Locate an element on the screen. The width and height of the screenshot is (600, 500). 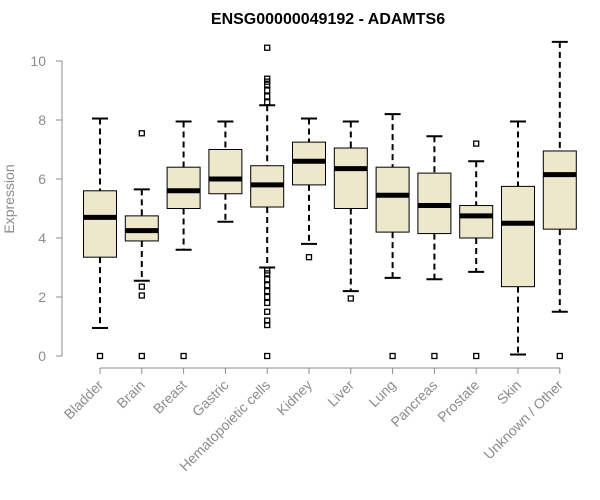
x-tick-label: Liver is located at coordinates (340, 393).